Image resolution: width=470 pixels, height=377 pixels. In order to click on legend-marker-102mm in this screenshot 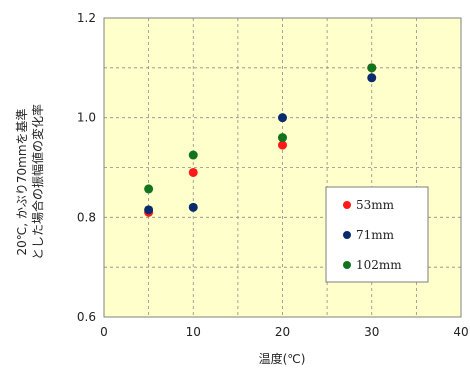, I will do `click(347, 265)`.